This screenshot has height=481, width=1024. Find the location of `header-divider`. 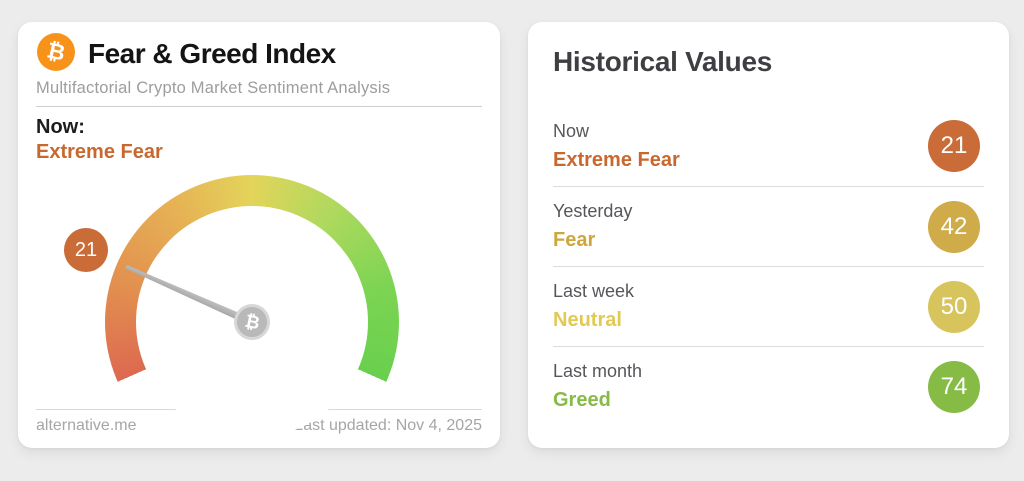

header-divider is located at coordinates (259, 106).